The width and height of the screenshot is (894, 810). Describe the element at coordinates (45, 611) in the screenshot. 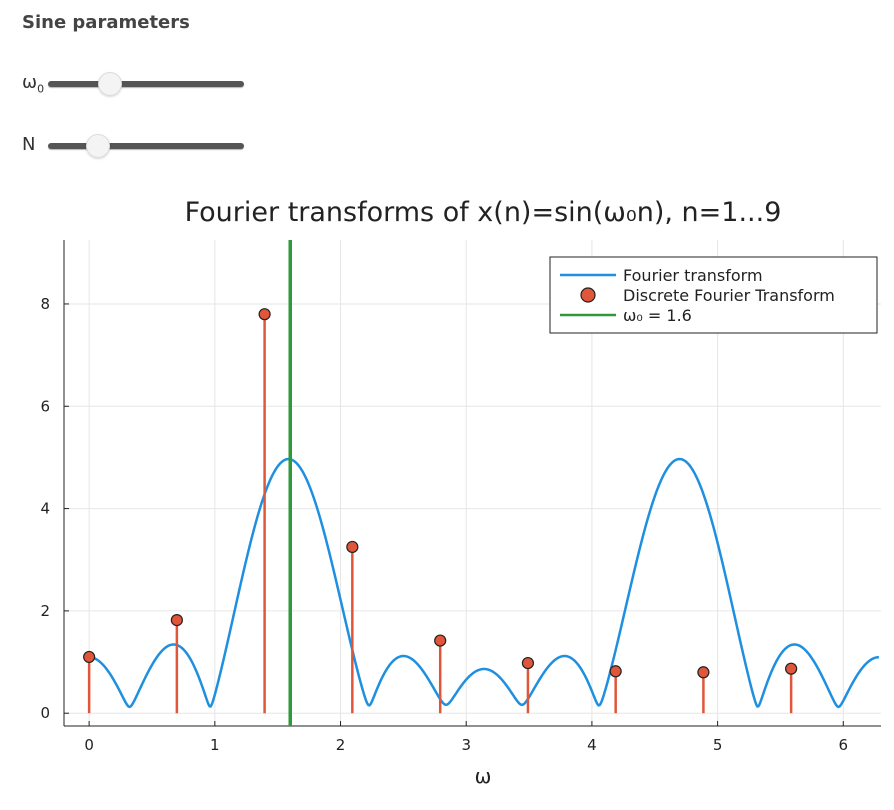

I see `y-tick-label: 2` at that location.